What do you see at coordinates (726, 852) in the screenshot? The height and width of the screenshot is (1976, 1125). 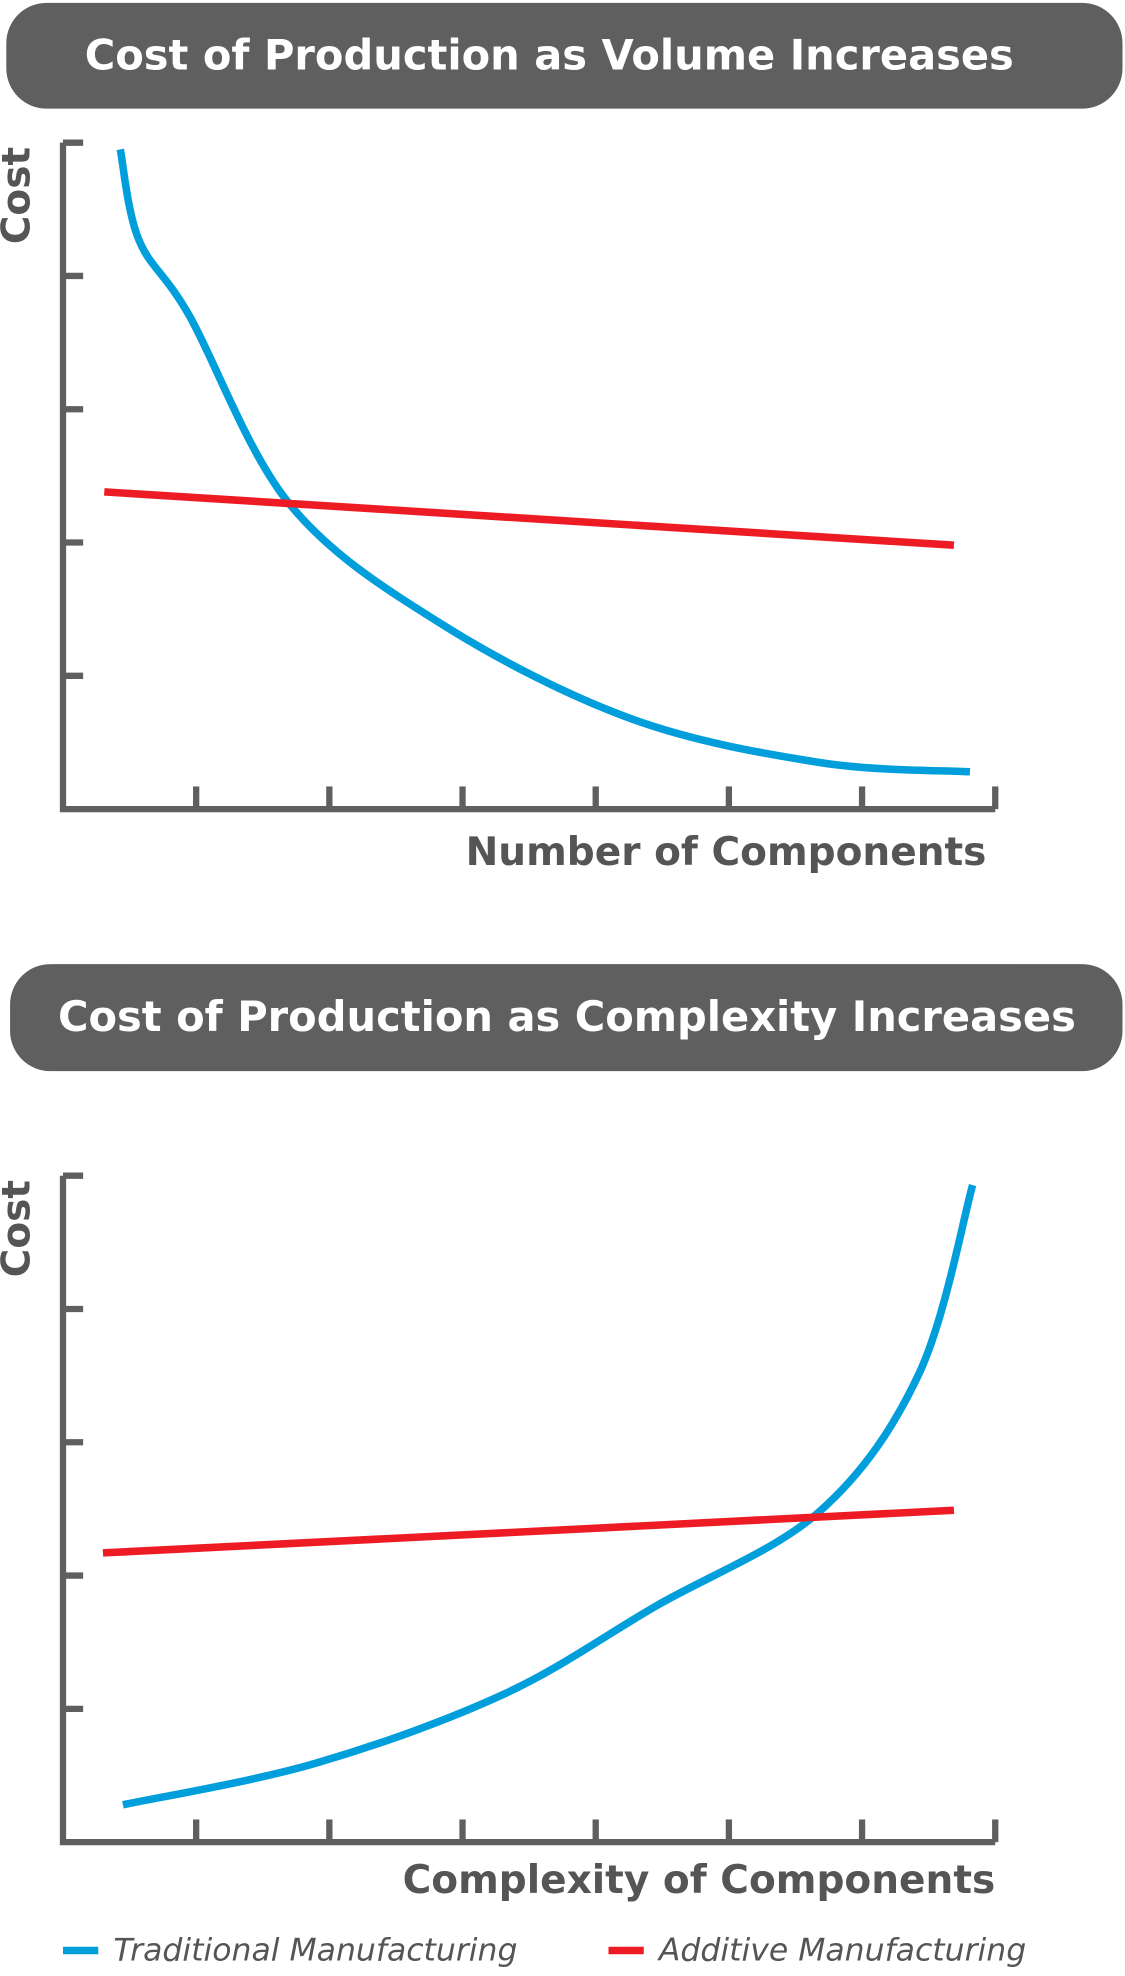 I see `x-axis-label: Number of Components` at bounding box center [726, 852].